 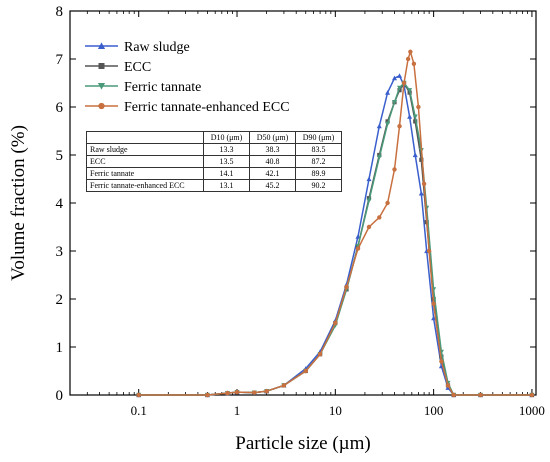 I want to click on x-tick-label: 0.1, so click(x=139, y=410).